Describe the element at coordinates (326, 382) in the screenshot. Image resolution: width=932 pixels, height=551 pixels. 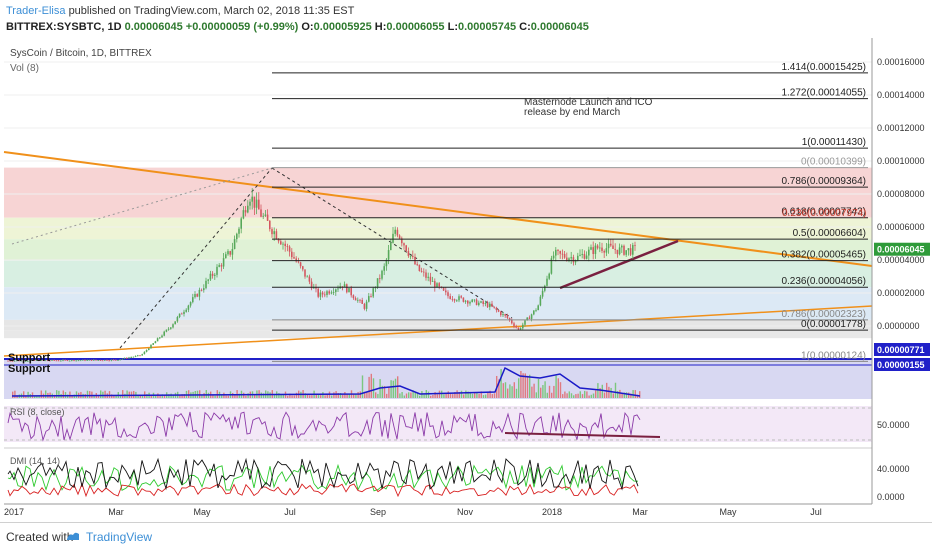
I see `volume-pane` at that location.